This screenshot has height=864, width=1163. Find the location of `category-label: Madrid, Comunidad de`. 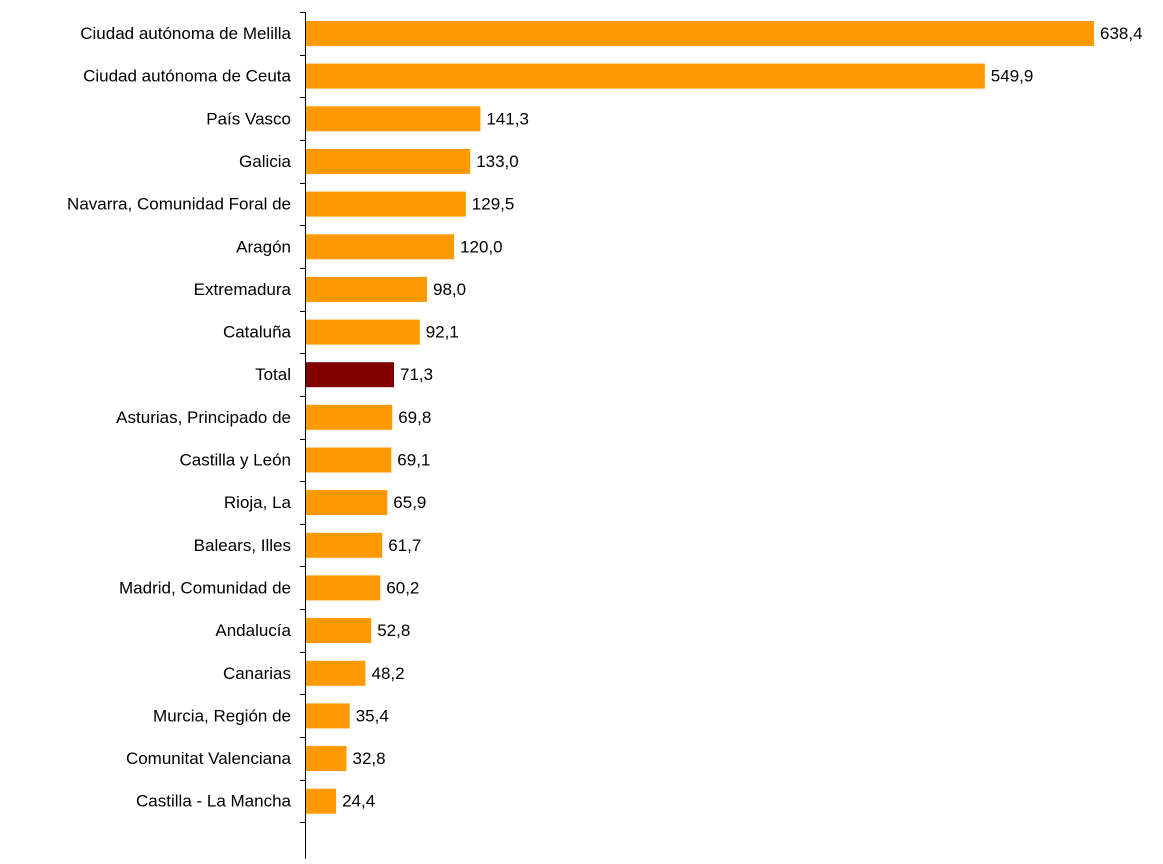

category-label: Madrid, Comunidad de is located at coordinates (205, 587).